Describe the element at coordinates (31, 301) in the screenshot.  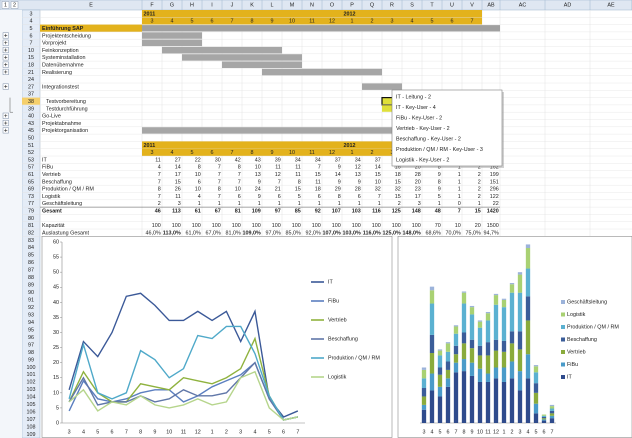
I see `row-number: 91` at that location.